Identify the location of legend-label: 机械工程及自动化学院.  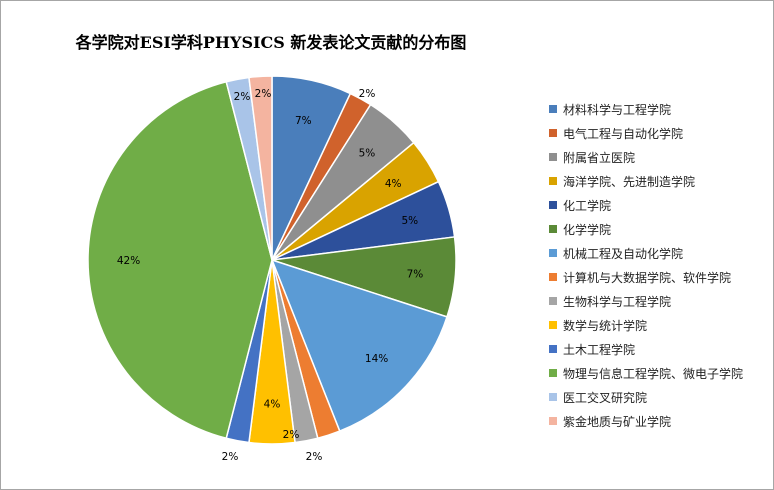
(623, 253).